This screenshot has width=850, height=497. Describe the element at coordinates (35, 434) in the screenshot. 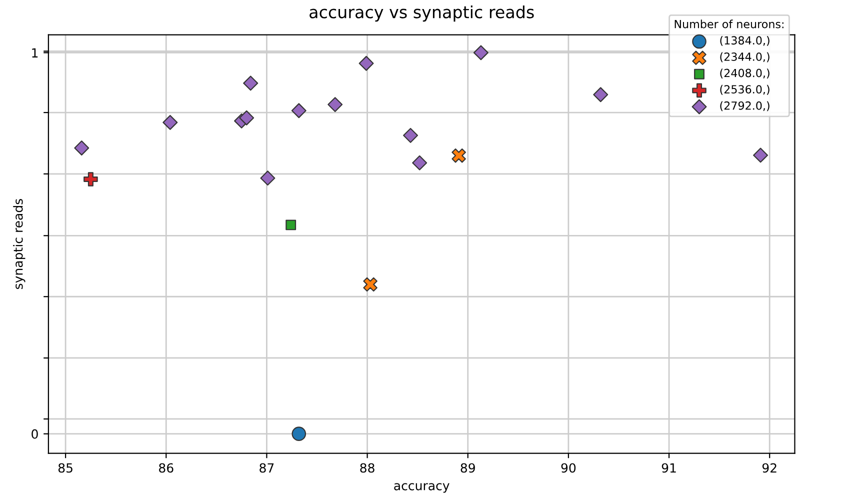

I see `y-tick-label: 0` at that location.